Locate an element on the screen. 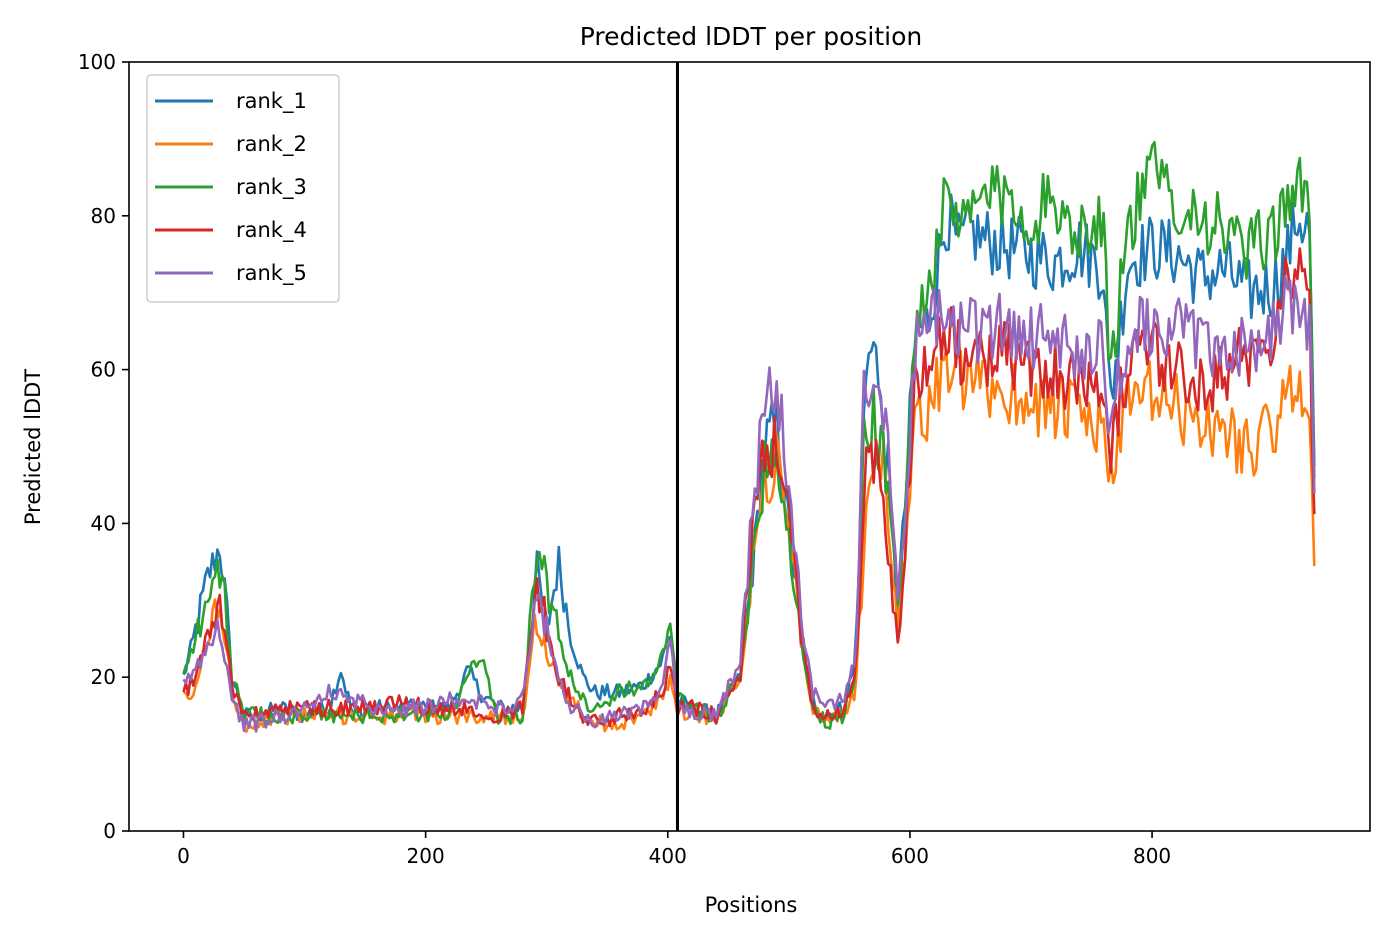 Image resolution: width=1391 pixels, height=939 pixels. legend: rank_1 rank_2 rank_3 rank_4 rank_5 is located at coordinates (243, 188).